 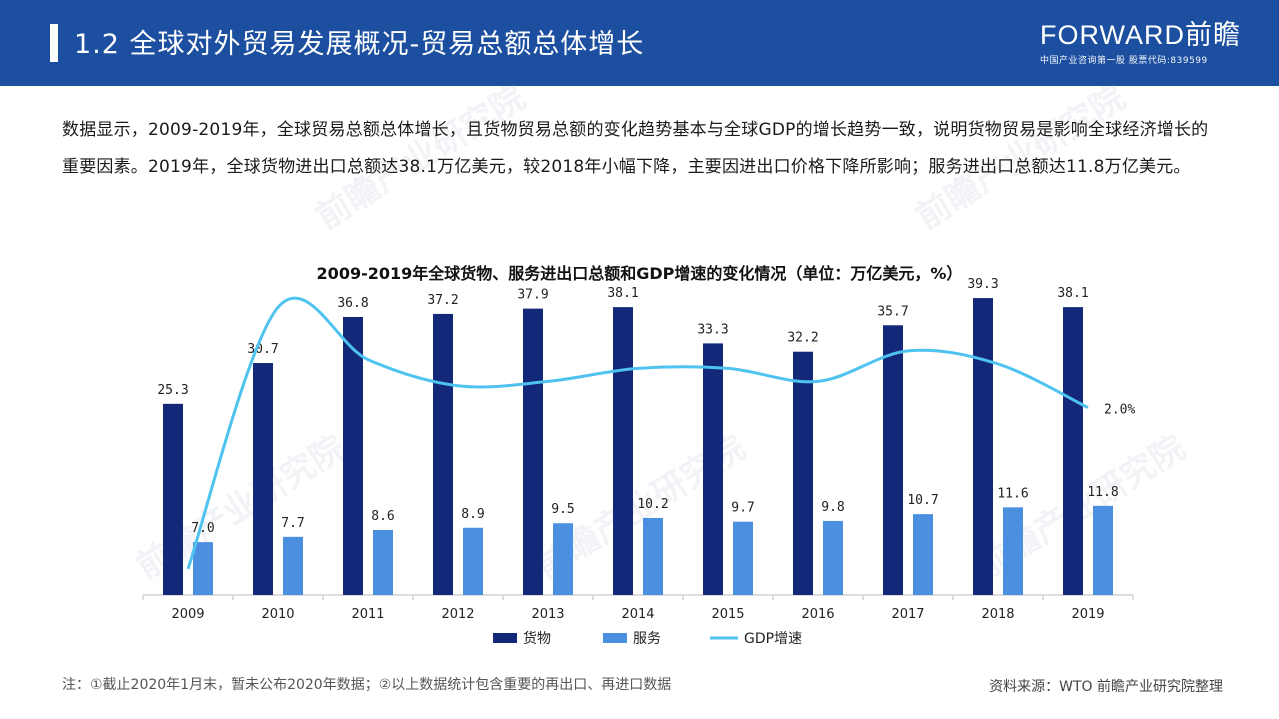 What do you see at coordinates (615, 638) in the screenshot?
I see `legend-services-swatch` at bounding box center [615, 638].